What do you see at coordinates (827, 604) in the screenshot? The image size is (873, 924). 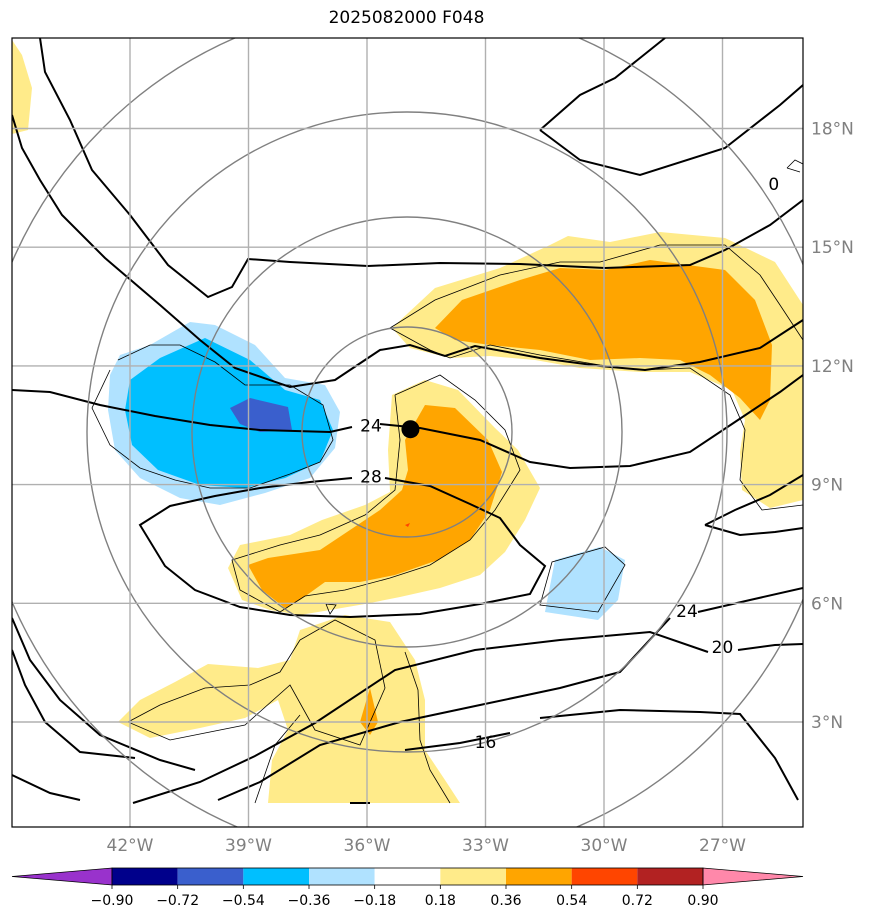 I see `lat-tick-label: 6°N` at bounding box center [827, 604].